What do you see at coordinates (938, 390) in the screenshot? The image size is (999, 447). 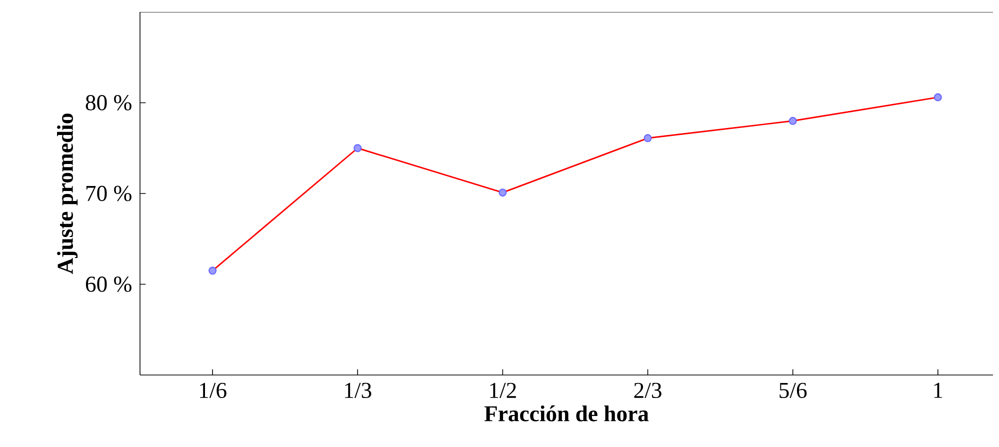 I see `x-tick-label: 1` at bounding box center [938, 390].